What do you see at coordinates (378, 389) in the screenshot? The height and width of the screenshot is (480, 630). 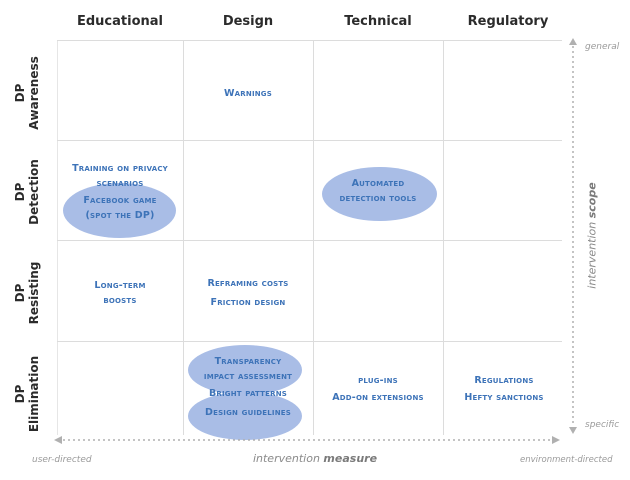 I see `cell-plugins-extensions: plug-ins Add-on extensions` at bounding box center [378, 389].